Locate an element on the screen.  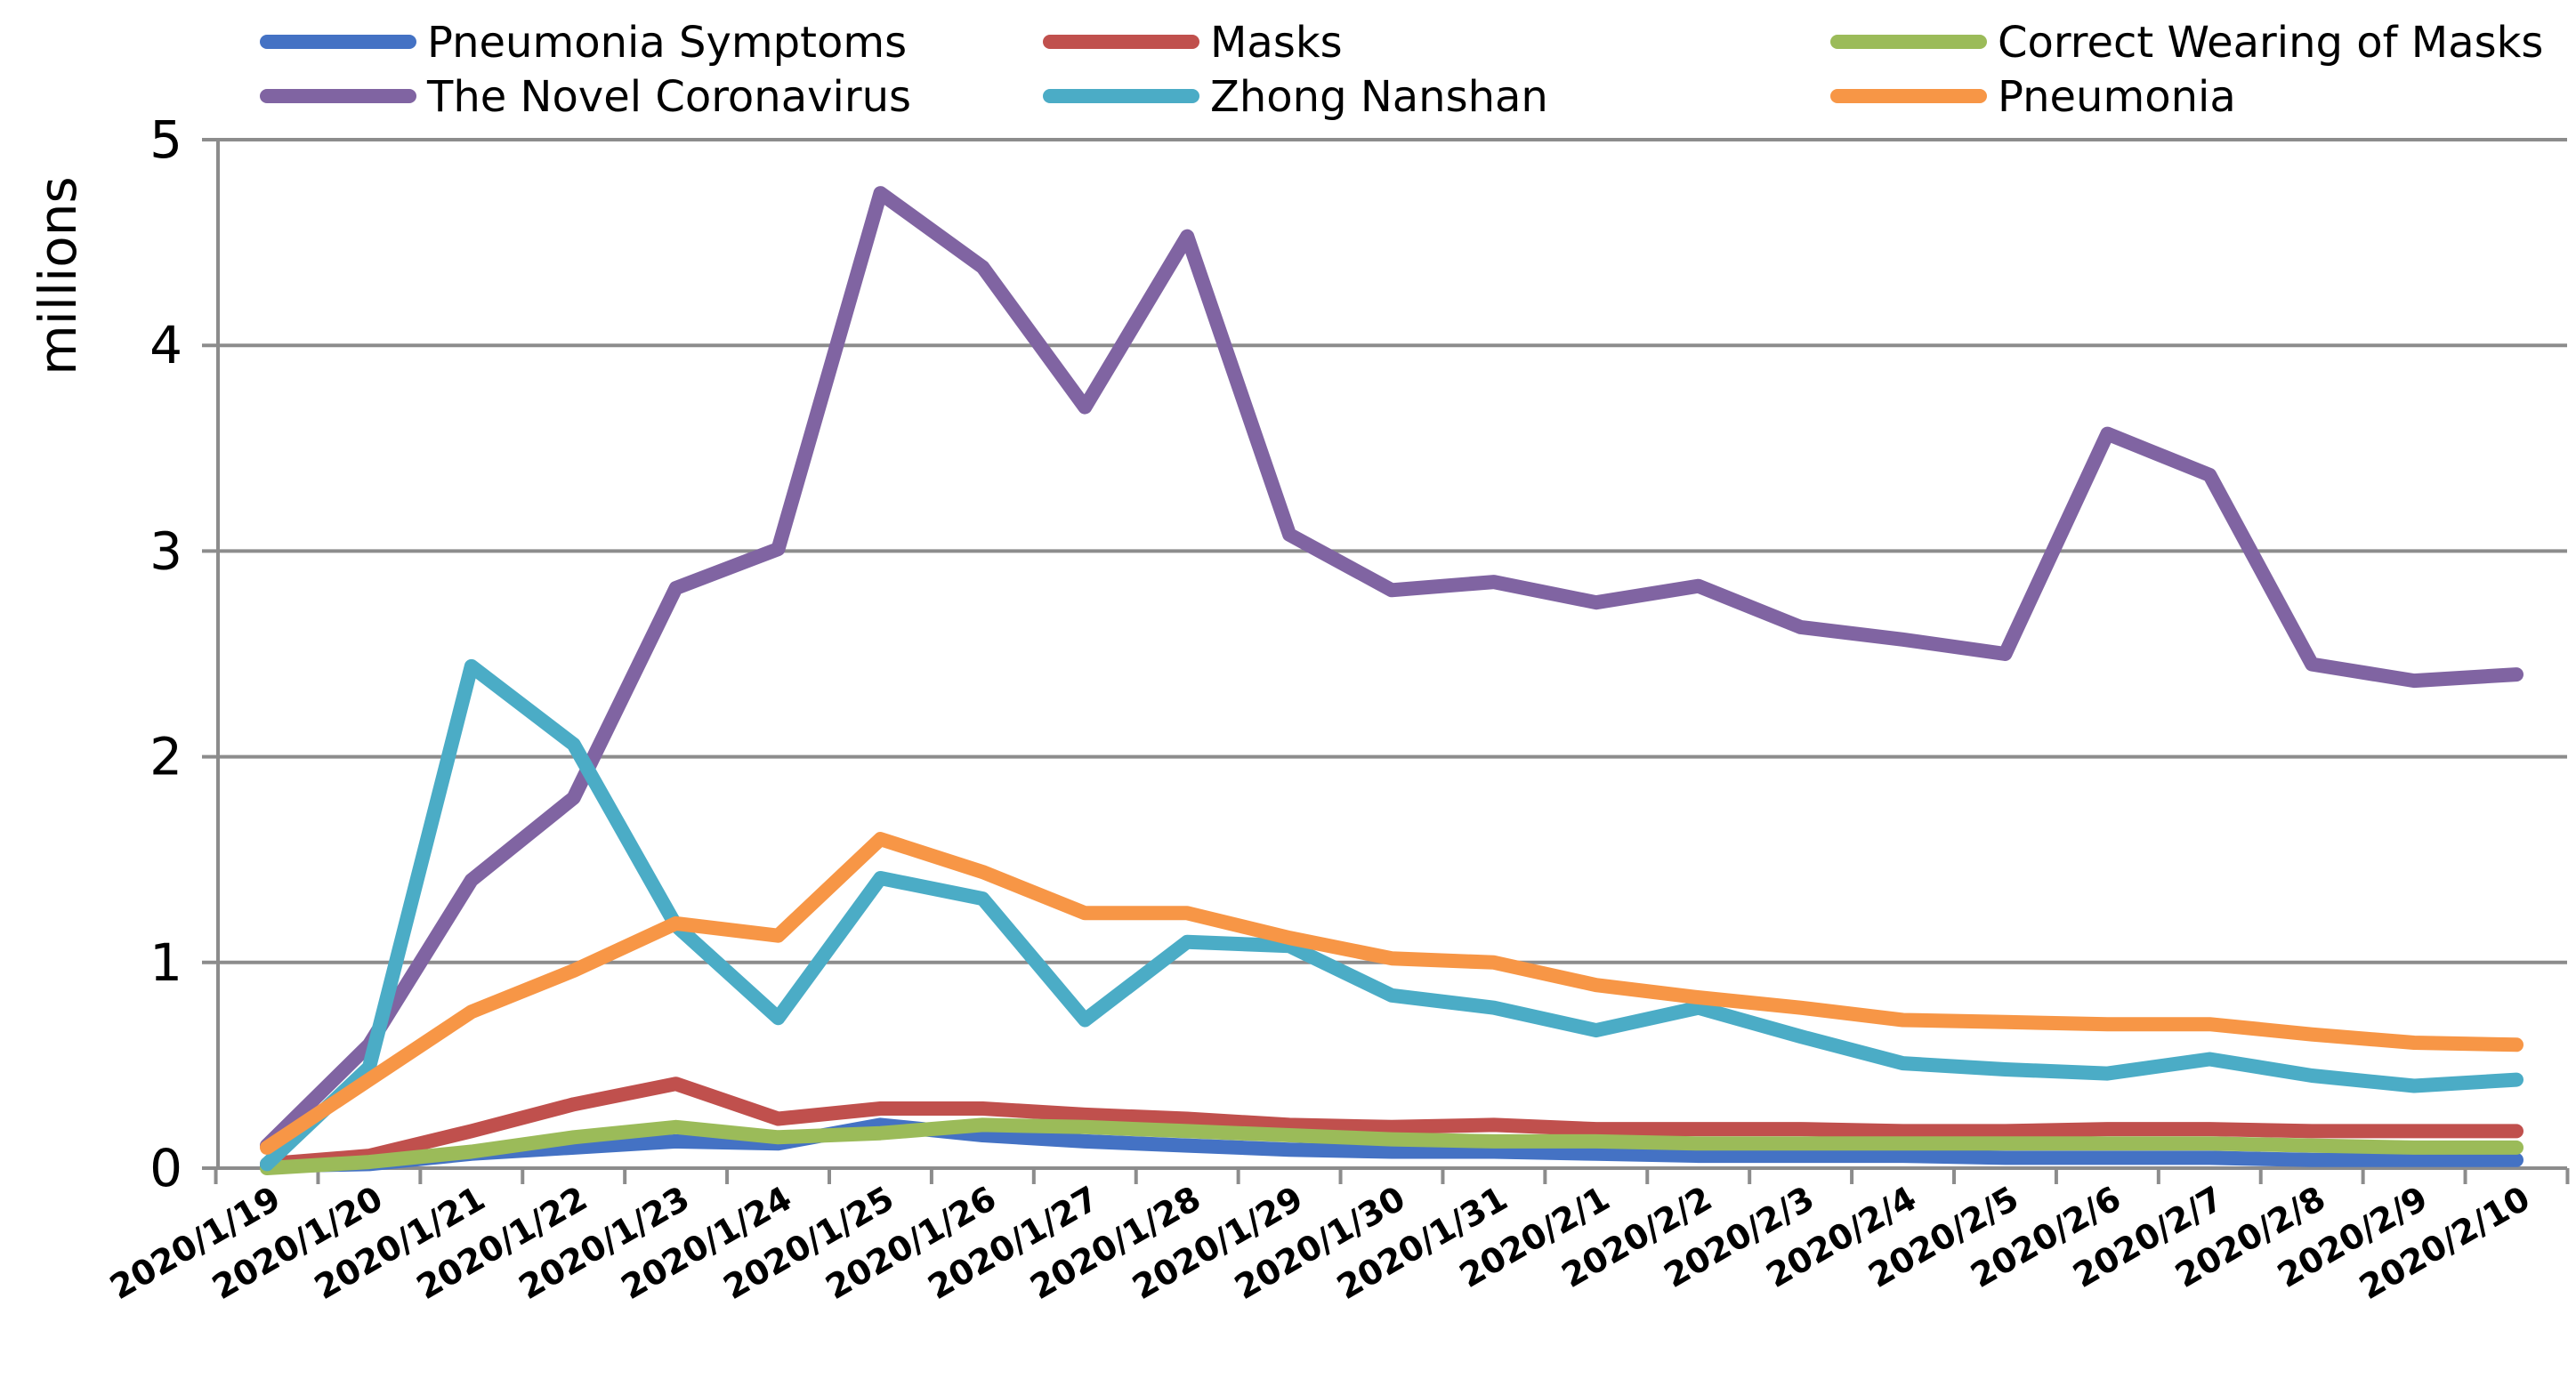
legend-label: Zhong Nanshan is located at coordinates (1379, 97).